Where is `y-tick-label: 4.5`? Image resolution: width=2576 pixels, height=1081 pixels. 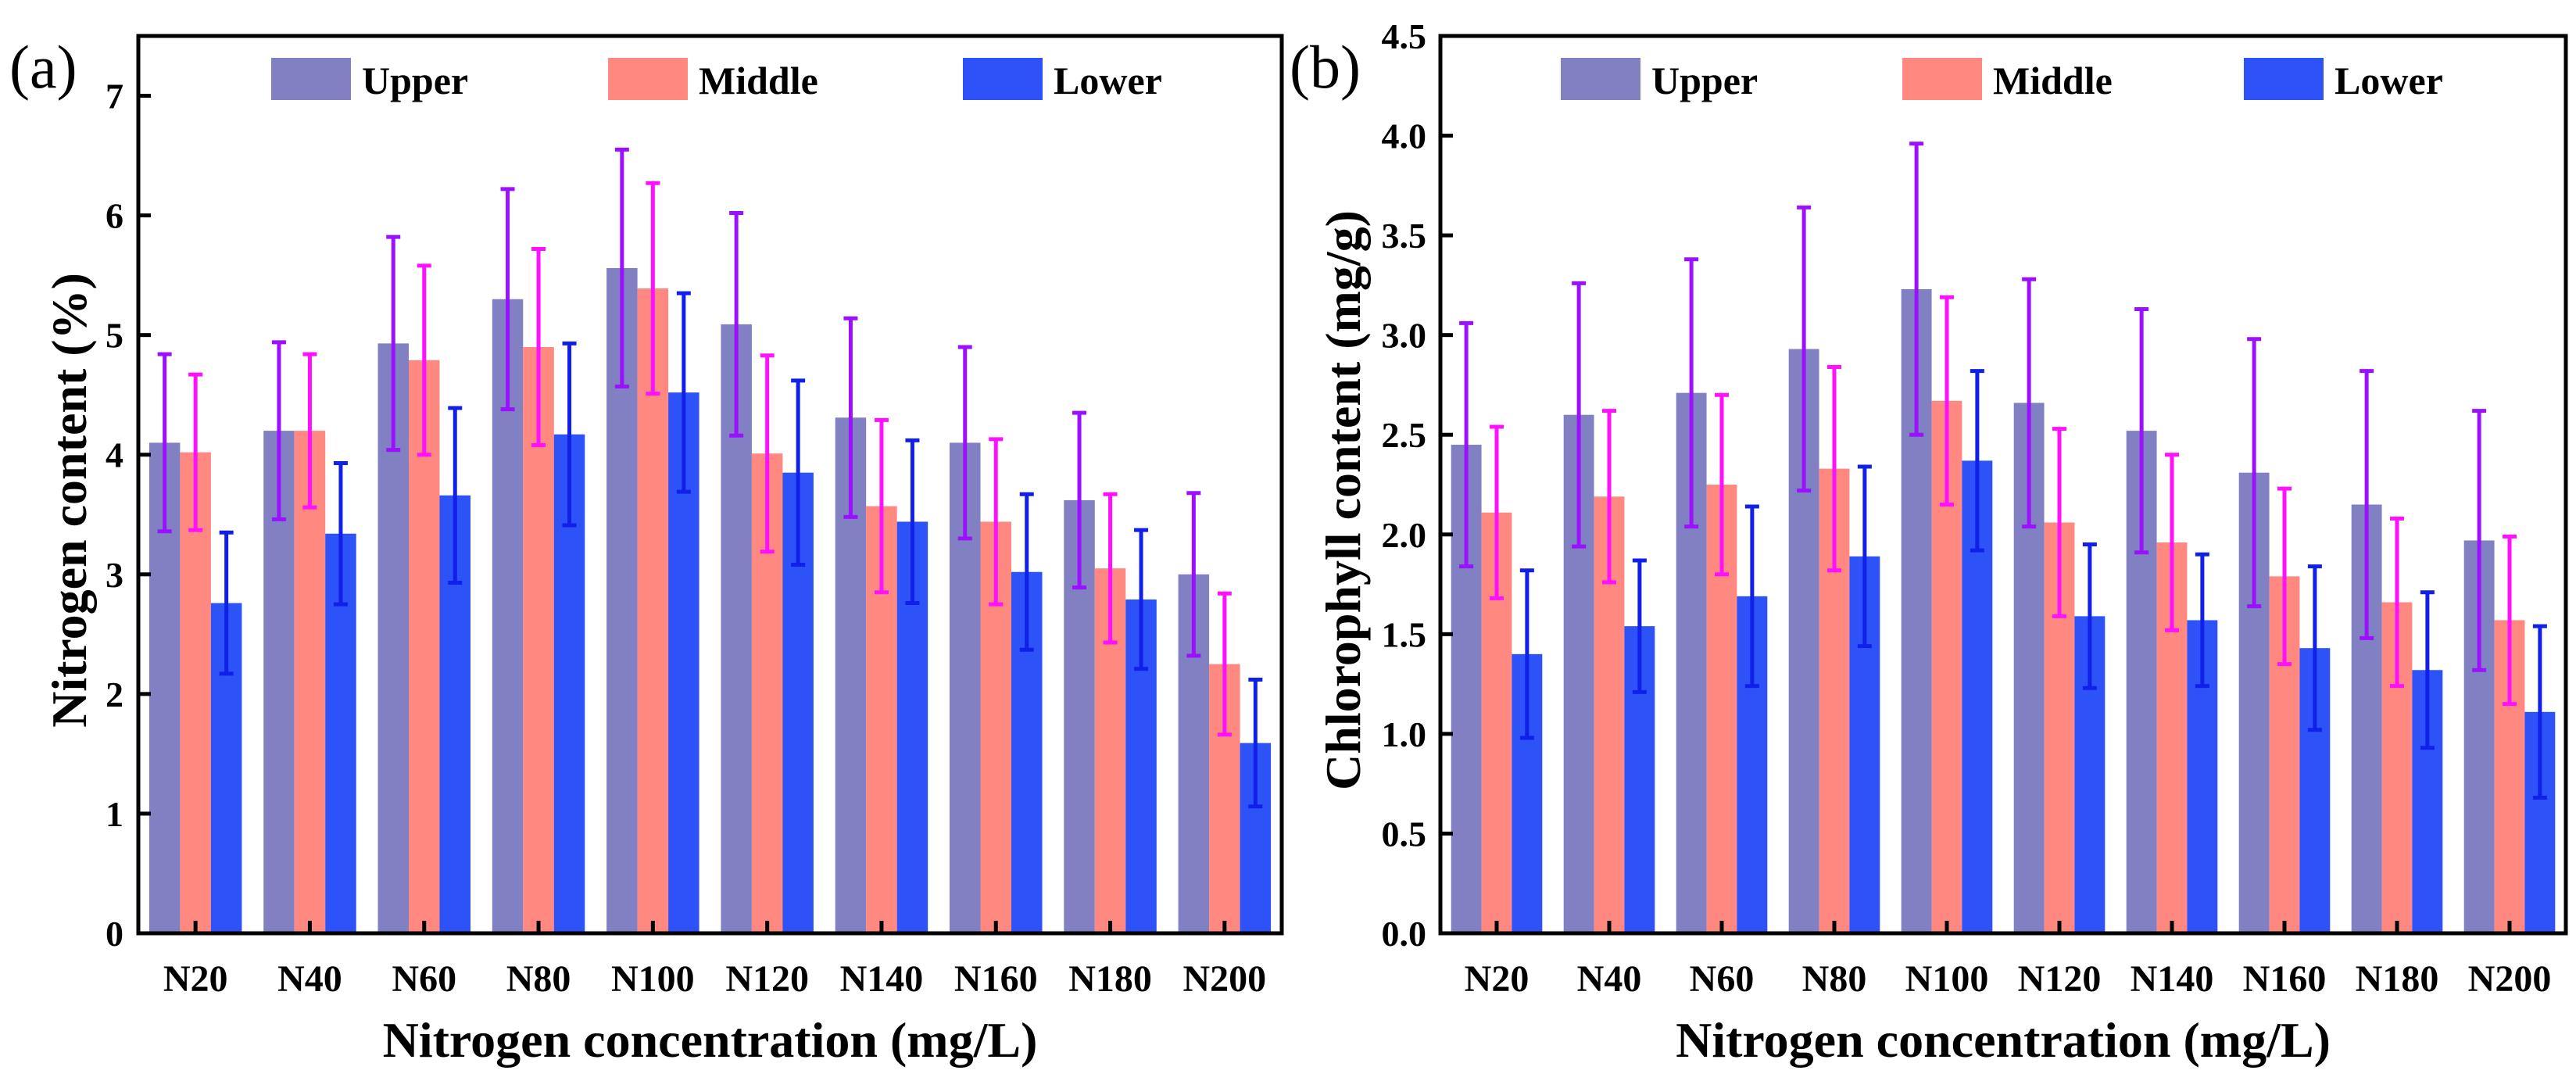
y-tick-label: 4.5 is located at coordinates (1404, 36).